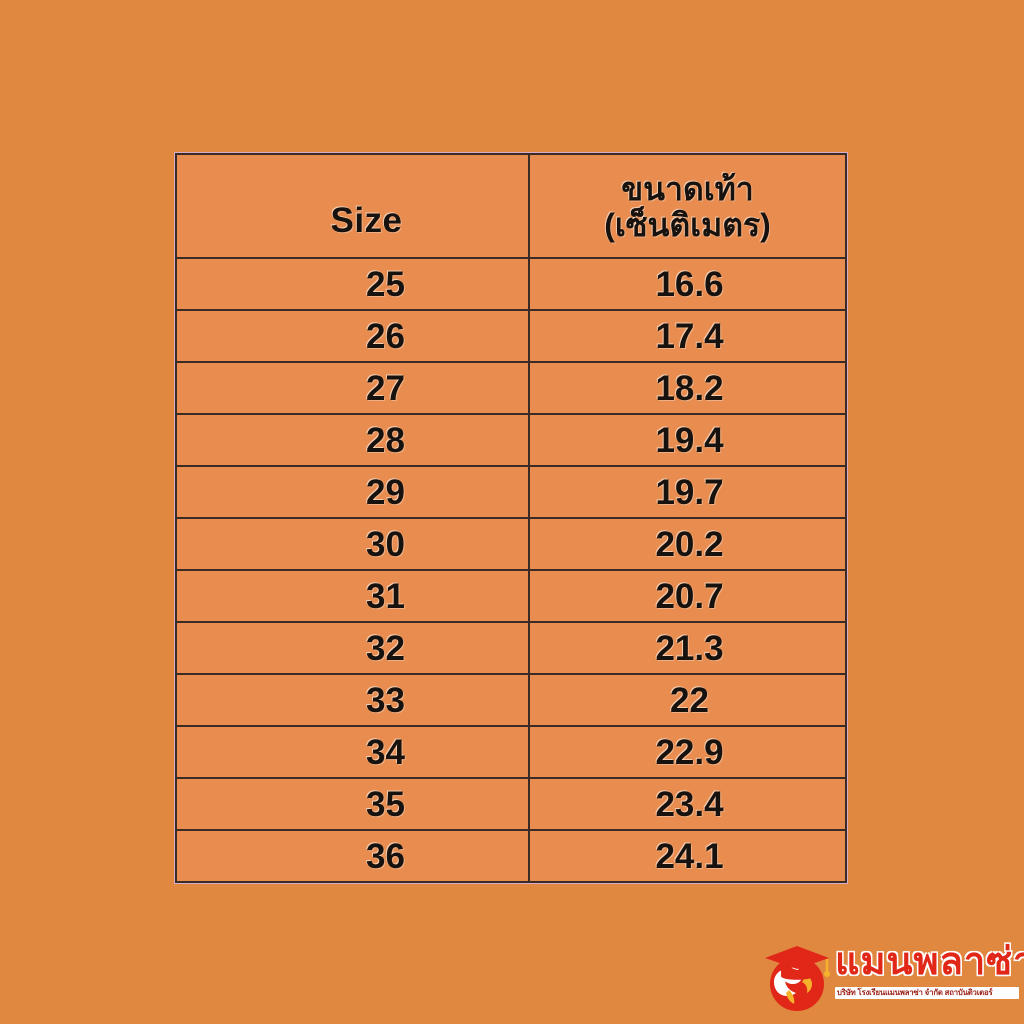 The width and height of the screenshot is (1024, 1024). What do you see at coordinates (352, 440) in the screenshot?
I see `cell-size: 28` at bounding box center [352, 440].